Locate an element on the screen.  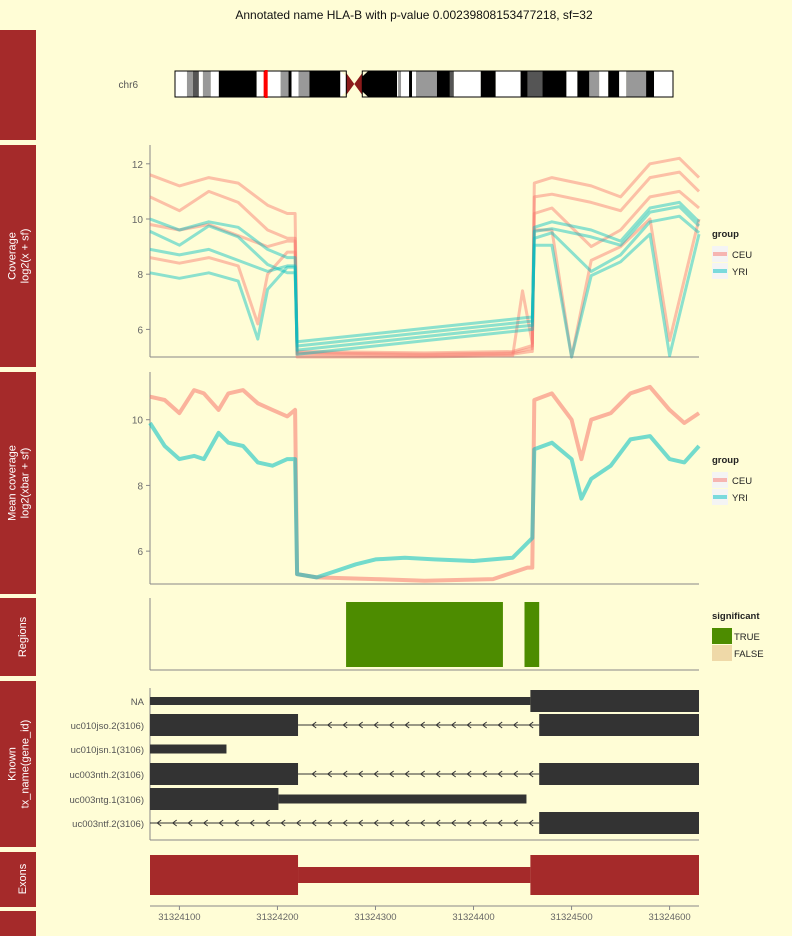
strip-coverage-label: Coveragelog2(x + sf) is located at coordinates (19, 256).